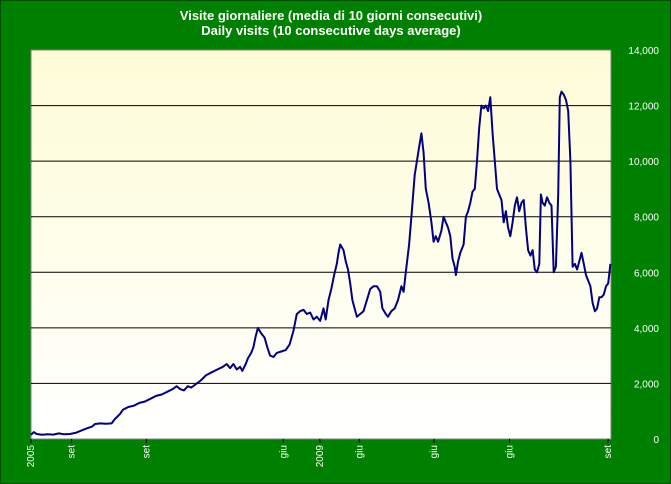  Describe the element at coordinates (646, 329) in the screenshot. I see `y-tick-label: 4,000` at that location.